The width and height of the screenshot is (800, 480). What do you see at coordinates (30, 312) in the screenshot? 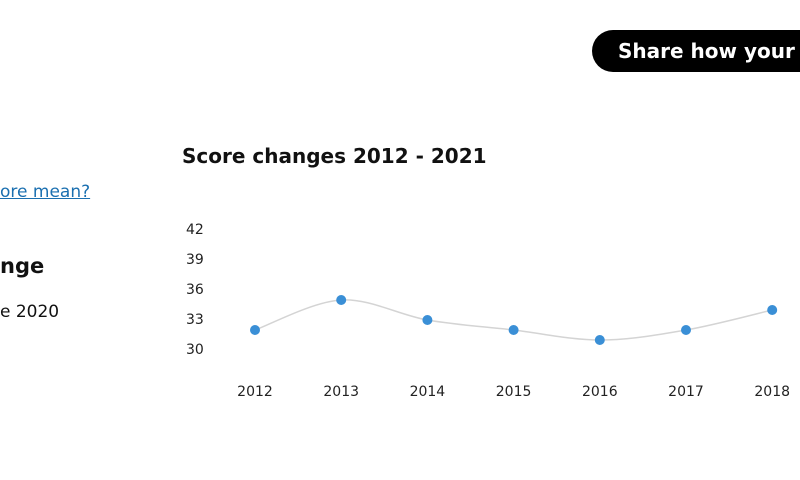
I see `sidebar-text: e 2020` at bounding box center [30, 312].